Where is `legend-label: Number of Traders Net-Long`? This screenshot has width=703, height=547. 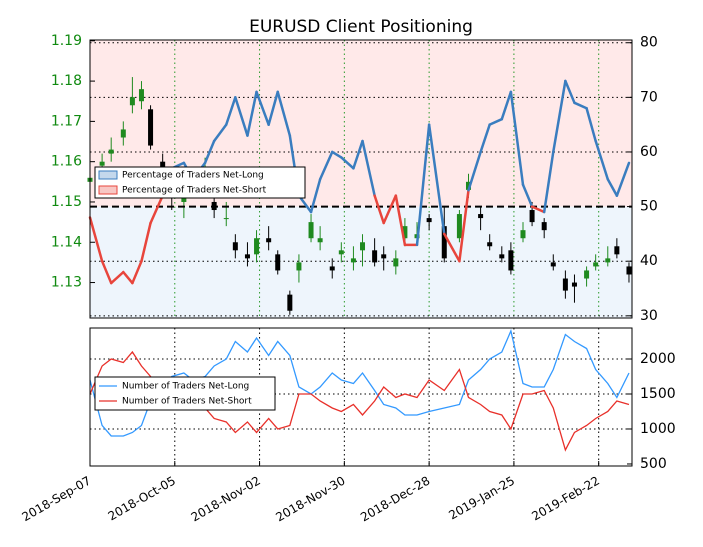 legend-label: Number of Traders Net-Long is located at coordinates (185, 387).